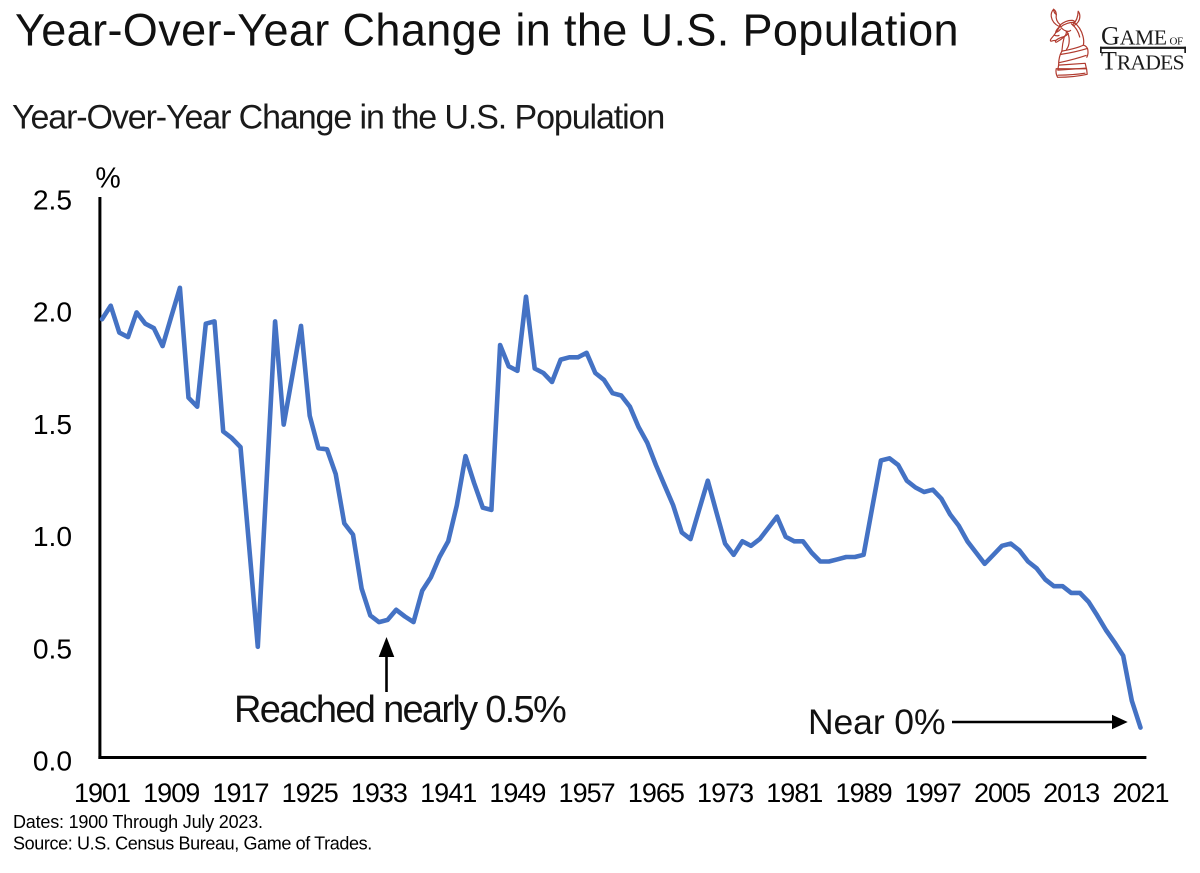 The width and height of the screenshot is (1200, 873). Describe the element at coordinates (517, 793) in the screenshot. I see `svg-text: 1949` at that location.